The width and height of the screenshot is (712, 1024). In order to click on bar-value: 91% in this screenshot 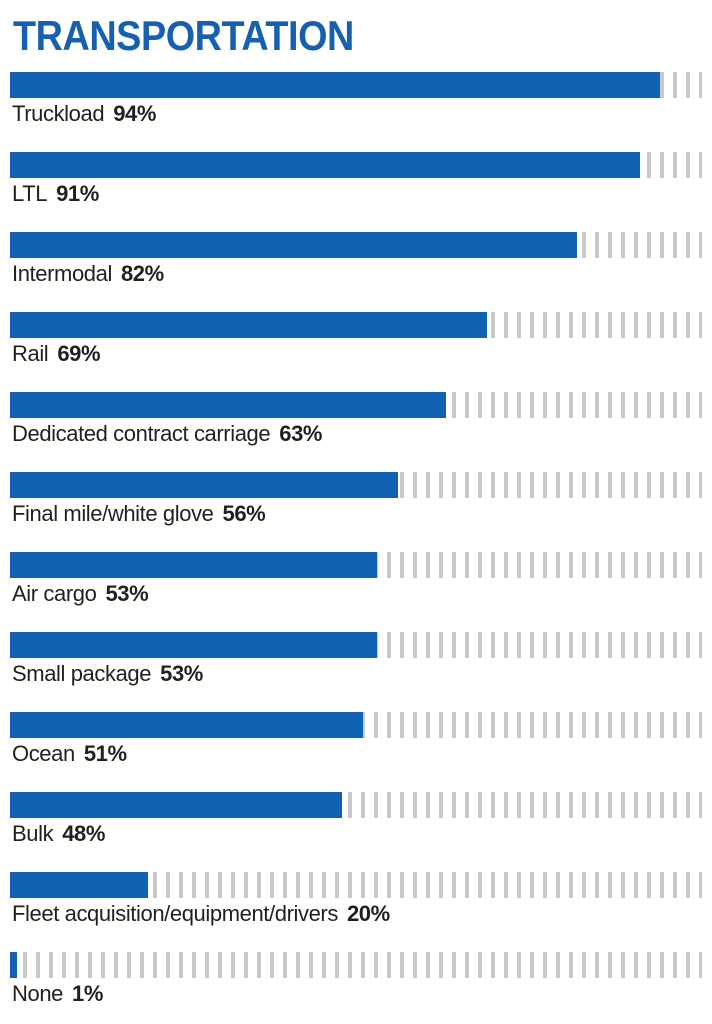, I will do `click(77, 193)`.